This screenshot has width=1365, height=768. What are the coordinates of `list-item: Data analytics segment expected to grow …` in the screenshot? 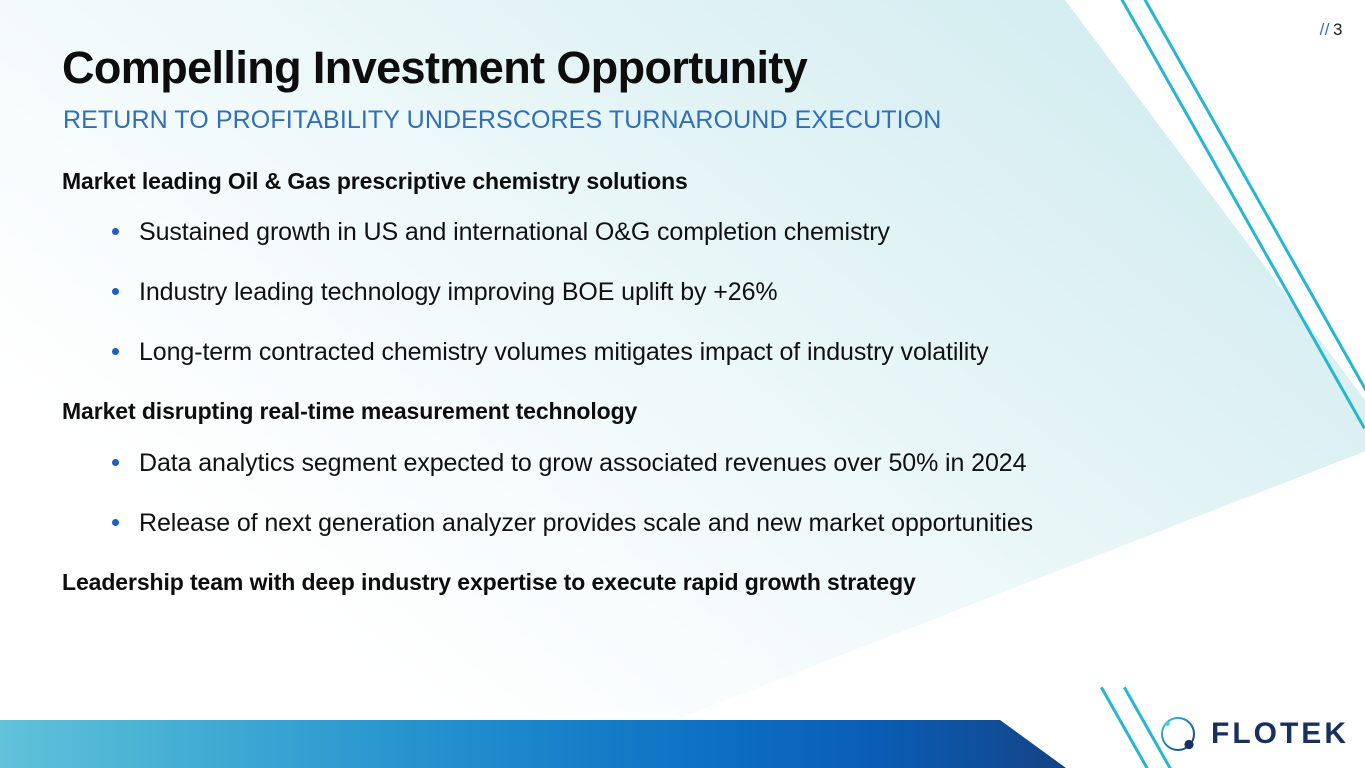 It's located at (569, 463).